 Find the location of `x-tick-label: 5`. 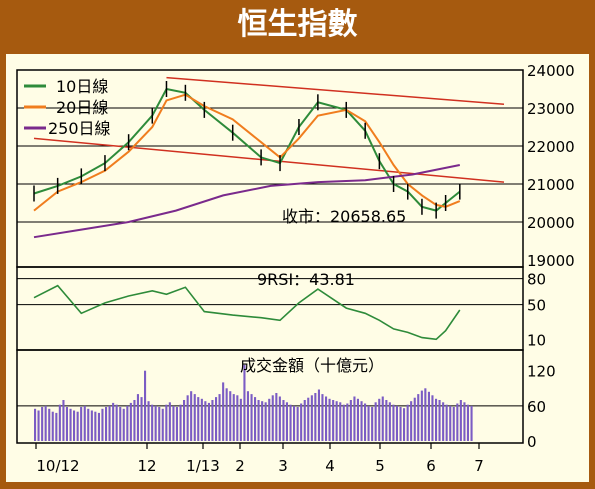

x-tick-label: 5 is located at coordinates (380, 466).